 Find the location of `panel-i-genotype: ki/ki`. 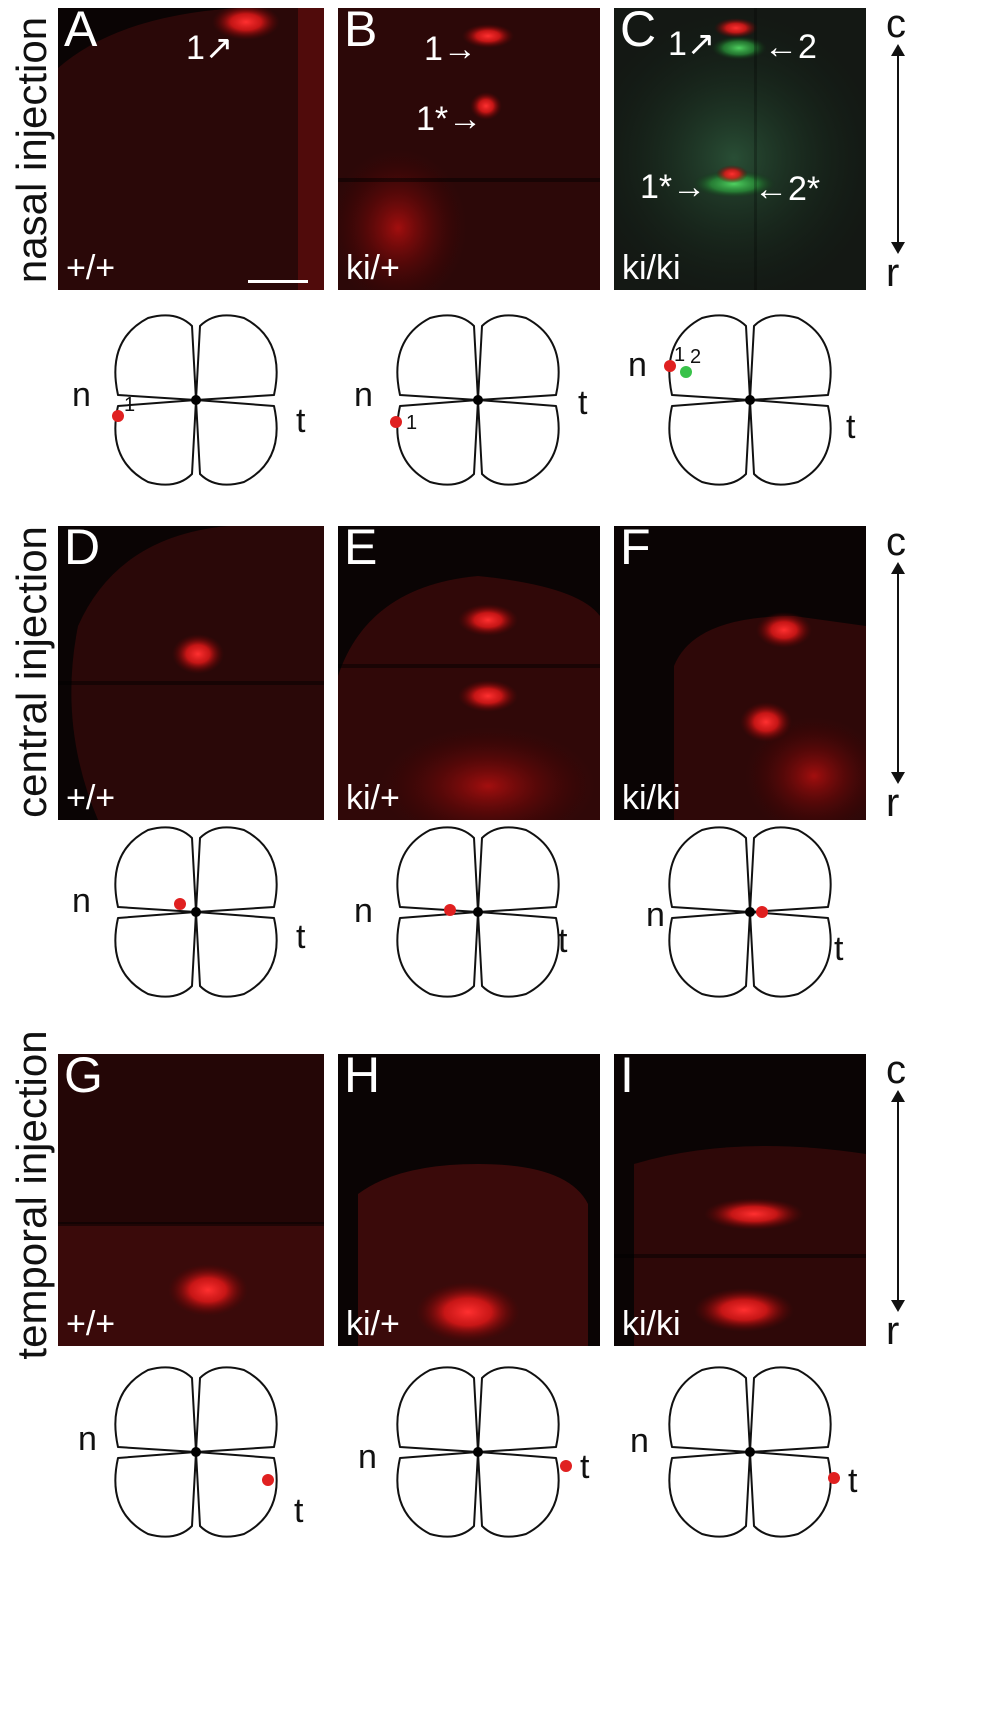

panel-i-genotype: ki/ki is located at coordinates (651, 1324).